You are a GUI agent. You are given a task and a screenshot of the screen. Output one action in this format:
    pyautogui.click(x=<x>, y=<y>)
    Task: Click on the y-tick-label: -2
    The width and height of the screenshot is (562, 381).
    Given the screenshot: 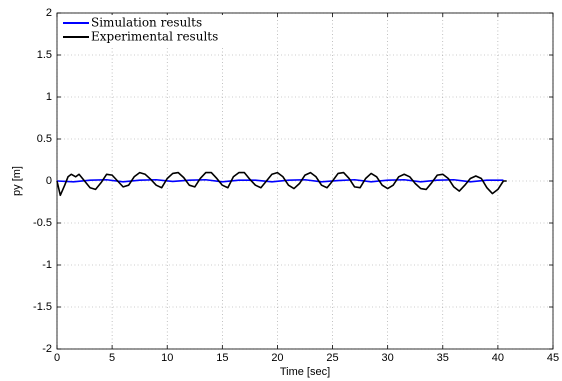 What is the action you would take?
    pyautogui.click(x=47, y=349)
    